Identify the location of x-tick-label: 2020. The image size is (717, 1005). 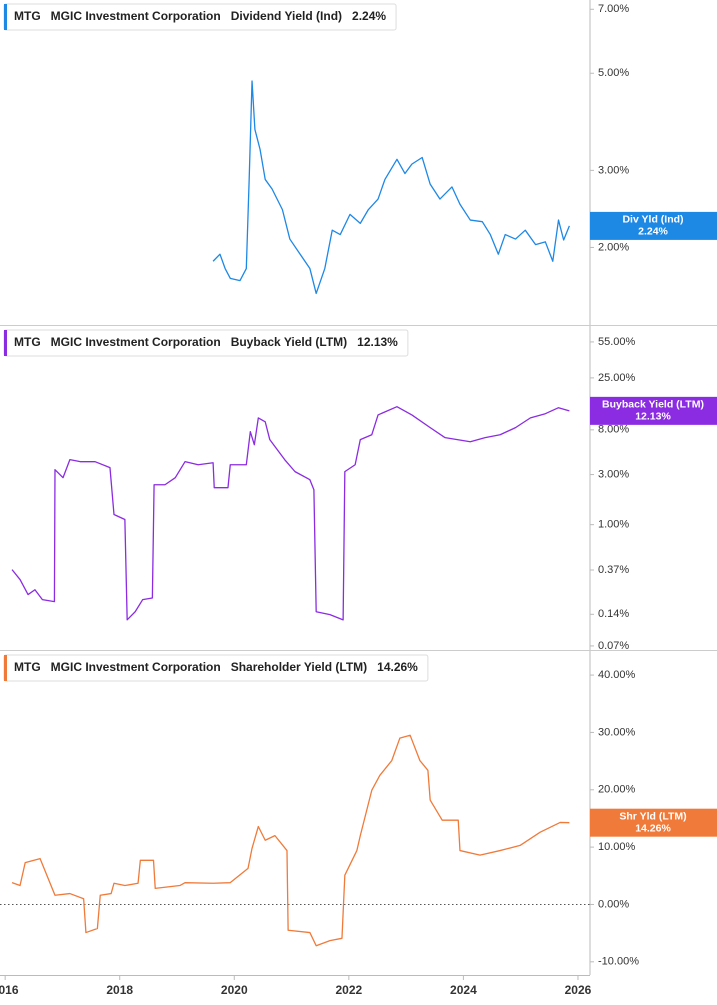
(234, 990).